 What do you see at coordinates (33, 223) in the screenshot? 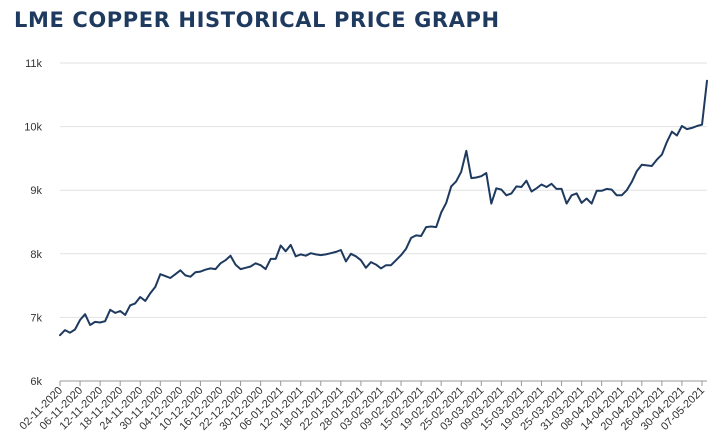
I see `y-axis-tick-labels: 6k 7k 8k 9k 10k 11k` at bounding box center [33, 223].